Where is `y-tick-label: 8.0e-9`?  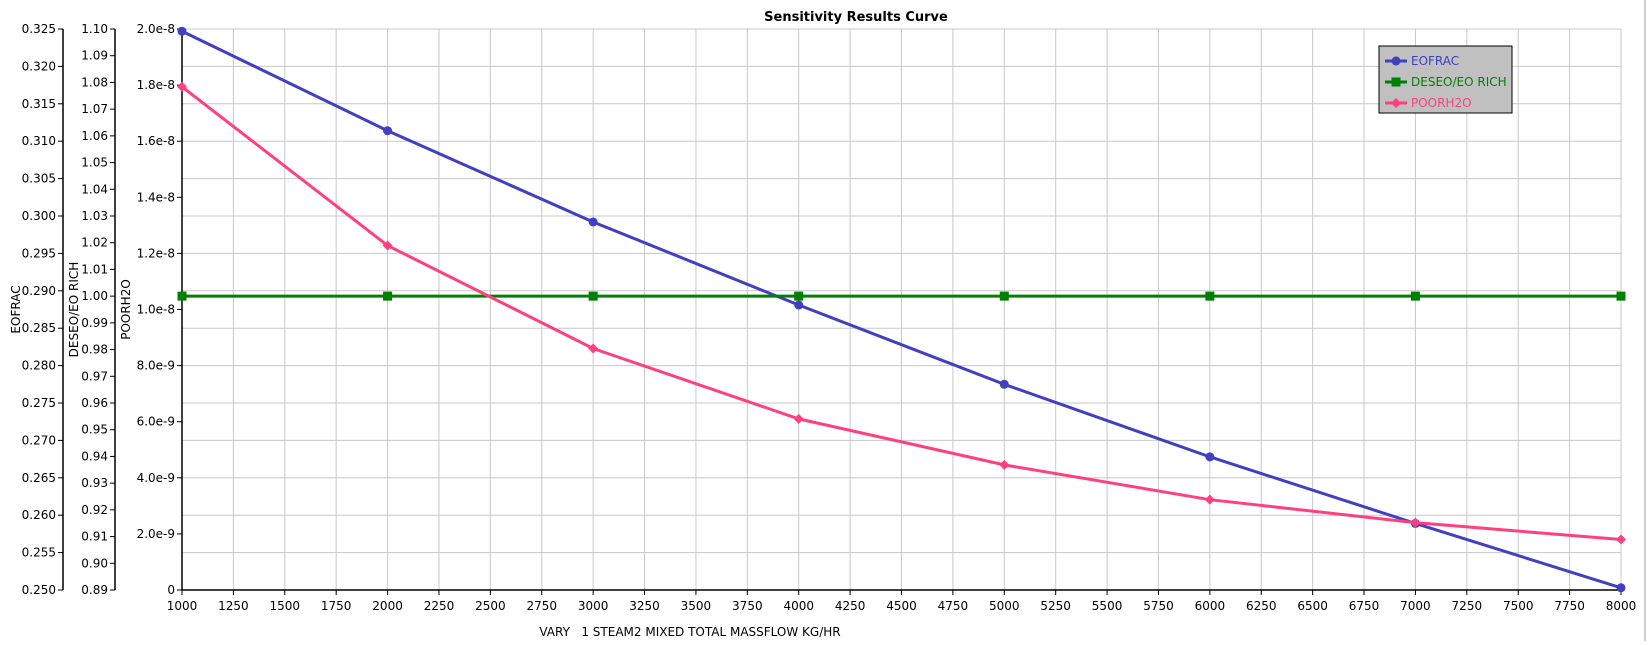
y-tick-label: 8.0e-9 is located at coordinates (156, 366).